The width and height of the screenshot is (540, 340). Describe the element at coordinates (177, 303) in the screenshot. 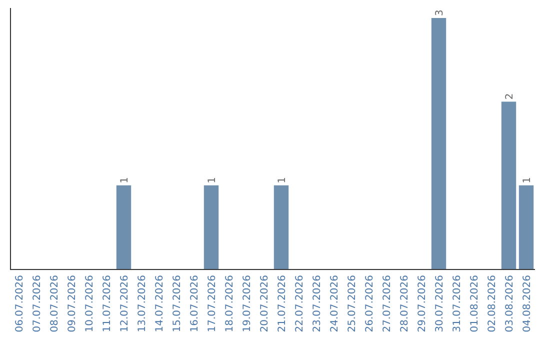

I see `x-tick-label: 15.07.2026` at that location.